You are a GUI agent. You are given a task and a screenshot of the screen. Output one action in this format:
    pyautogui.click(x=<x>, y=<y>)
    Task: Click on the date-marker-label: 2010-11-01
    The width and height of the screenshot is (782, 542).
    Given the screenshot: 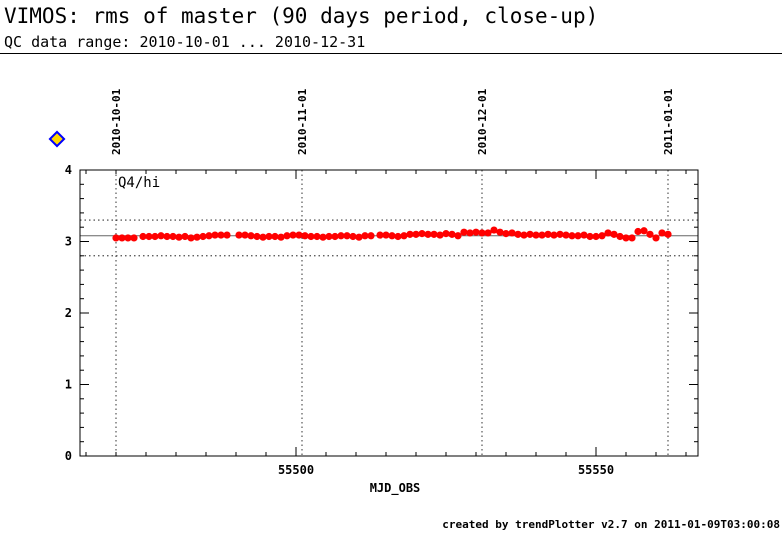 What is the action you would take?
    pyautogui.click(x=302, y=121)
    